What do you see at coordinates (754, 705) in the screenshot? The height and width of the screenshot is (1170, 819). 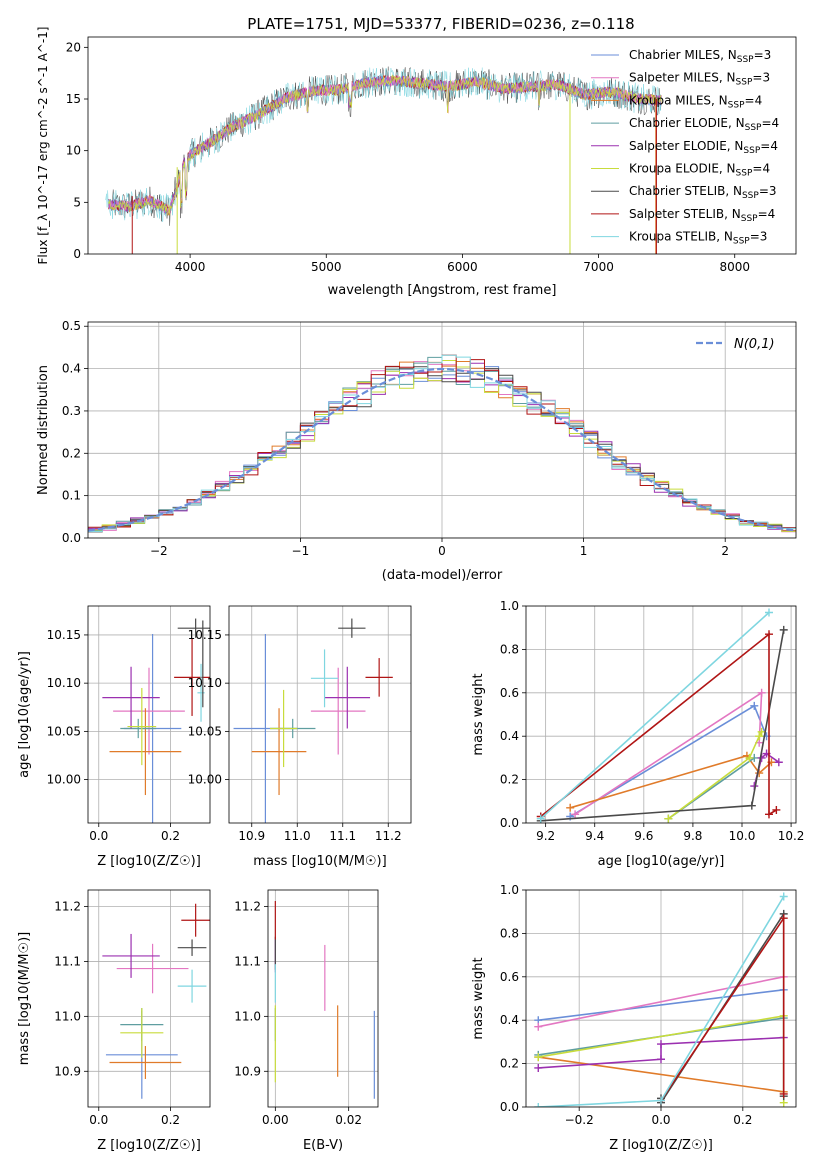 I see `point-chabrier_miles` at bounding box center [754, 705].